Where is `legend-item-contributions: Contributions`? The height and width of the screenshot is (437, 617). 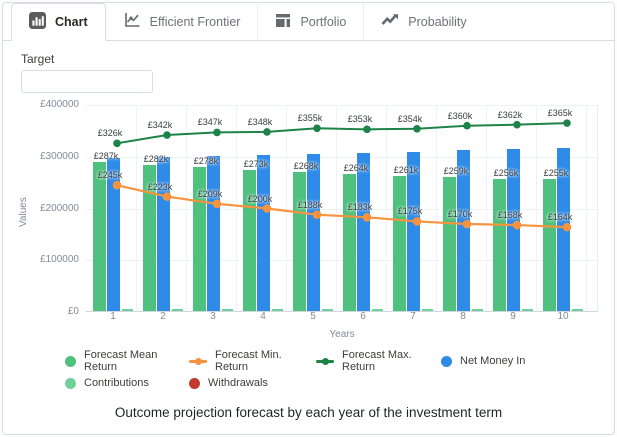
legend-item-contributions: Contributions is located at coordinates (127, 383).